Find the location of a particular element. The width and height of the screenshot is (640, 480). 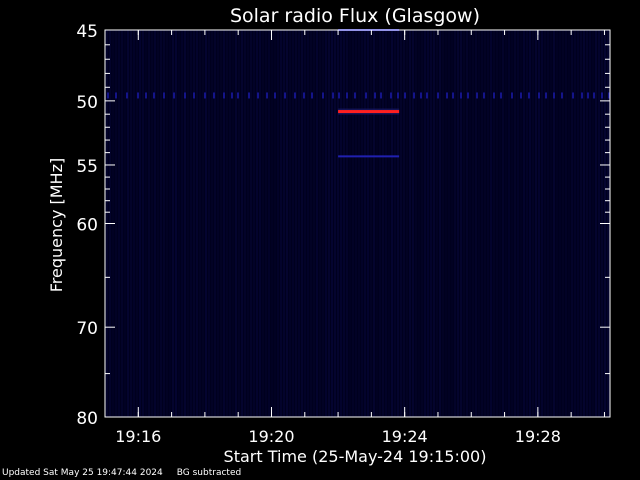

x-tick-label: 19:28 is located at coordinates (538, 436).